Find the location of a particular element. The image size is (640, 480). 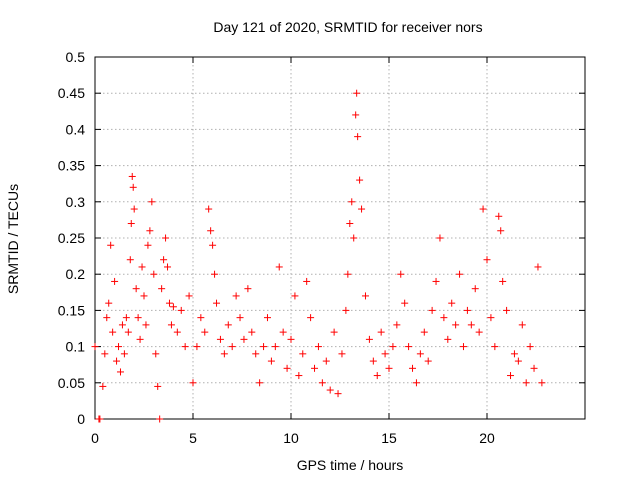

x-tick-label: 15 is located at coordinates (389, 438).